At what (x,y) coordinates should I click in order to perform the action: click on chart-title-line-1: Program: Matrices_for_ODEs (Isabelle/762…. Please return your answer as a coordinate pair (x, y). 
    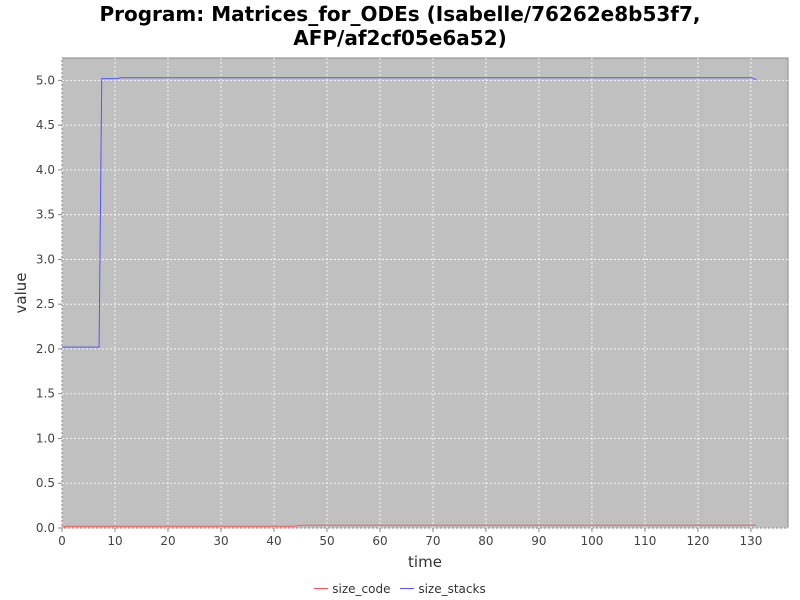
    Looking at the image, I should click on (400, 14).